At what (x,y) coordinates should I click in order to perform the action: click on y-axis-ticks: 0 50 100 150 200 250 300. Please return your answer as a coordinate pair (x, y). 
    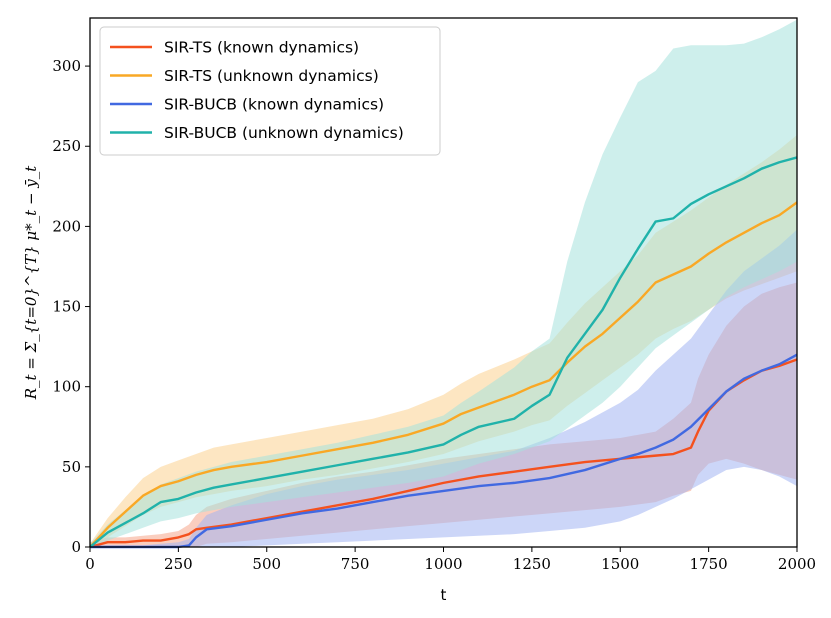
    Looking at the image, I should click on (71, 306).